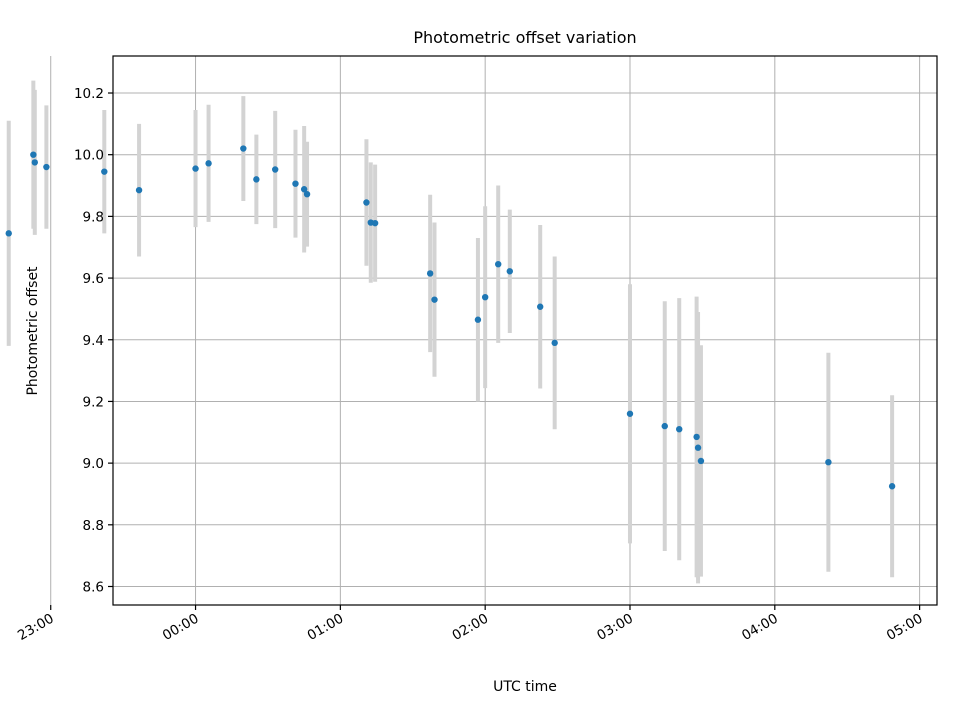  I want to click on x-tick-label: 05:00, so click(905, 627).